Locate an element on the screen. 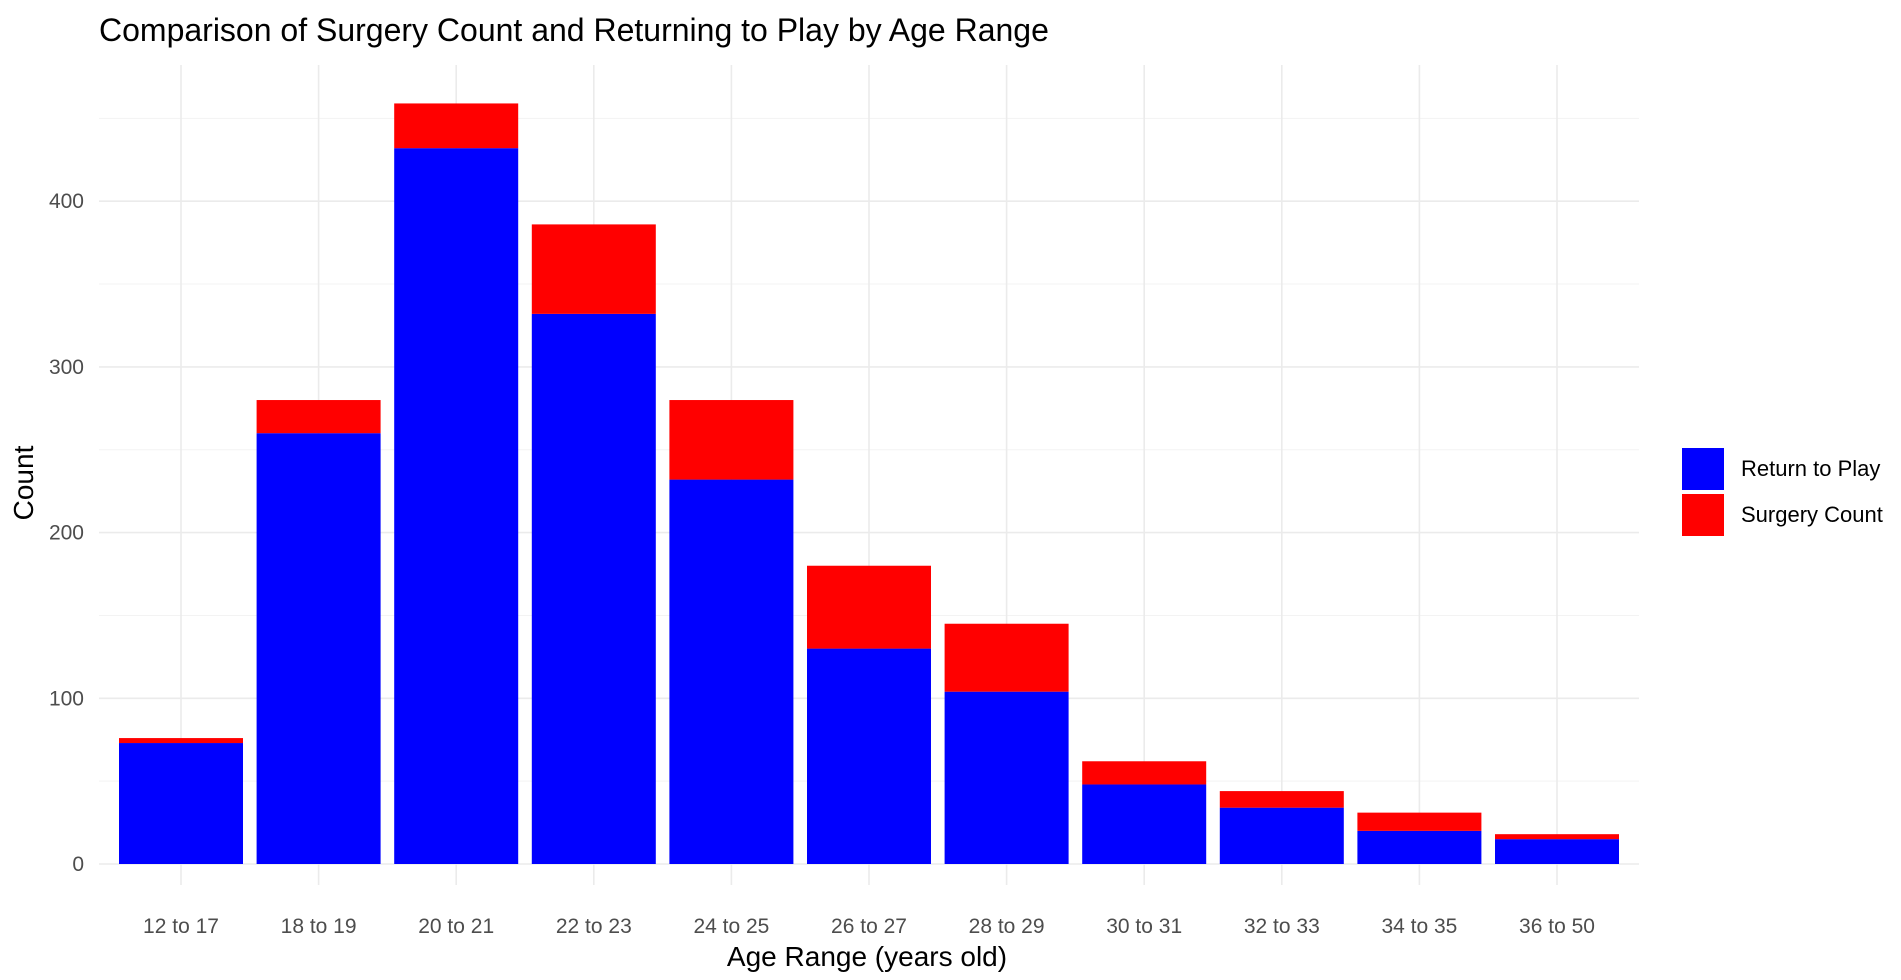 This screenshot has height=980, width=1901. legend-label-return-to-play: Return to Play is located at coordinates (1811, 468).